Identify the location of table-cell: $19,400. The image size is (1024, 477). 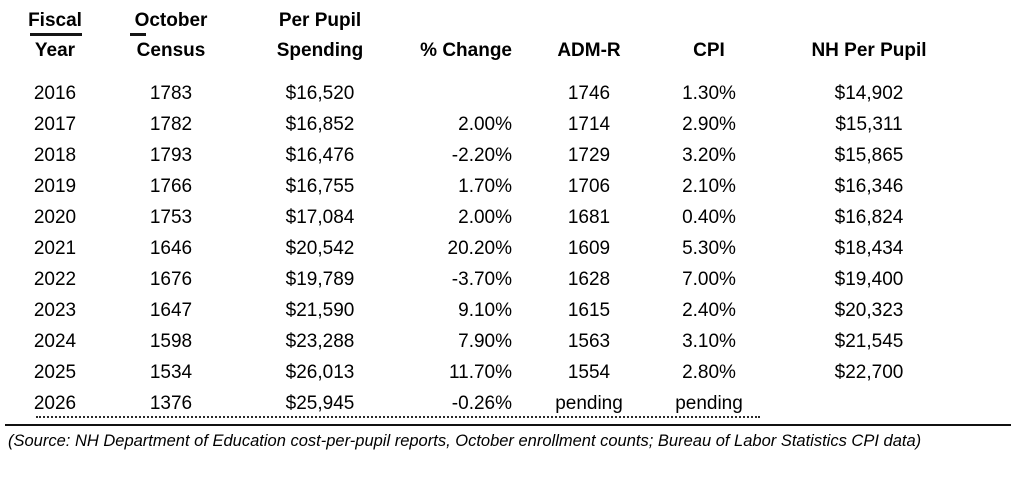
(869, 279).